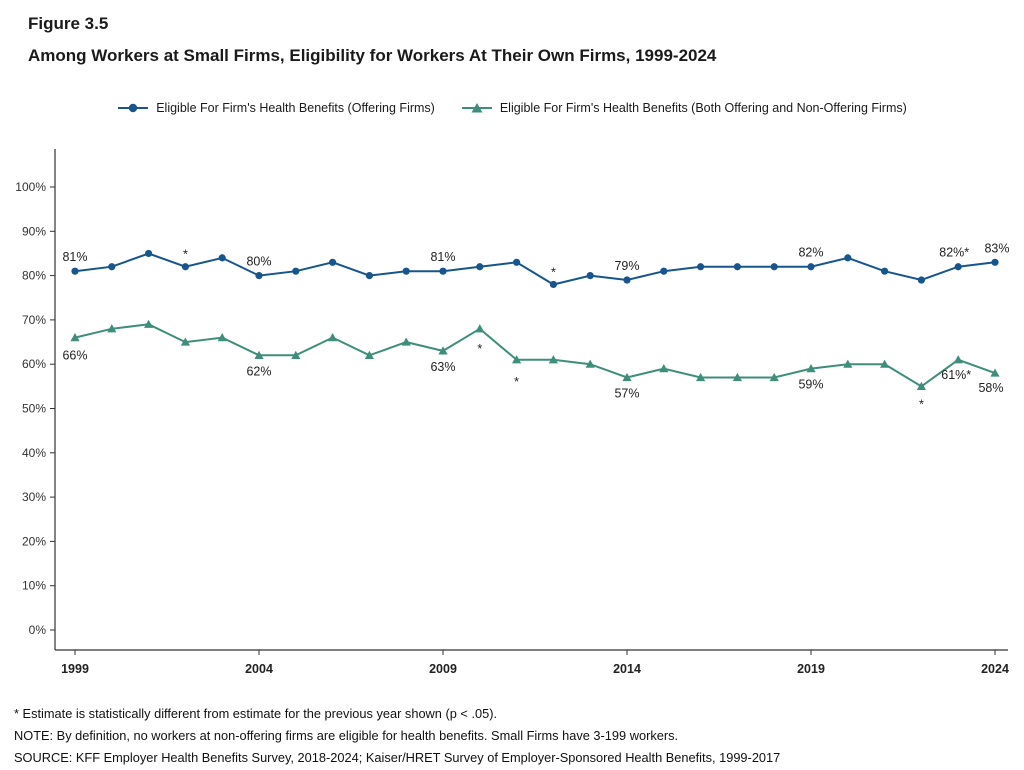 The height and width of the screenshot is (770, 1024). What do you see at coordinates (996, 248) in the screenshot?
I see `data-label: 83%` at bounding box center [996, 248].